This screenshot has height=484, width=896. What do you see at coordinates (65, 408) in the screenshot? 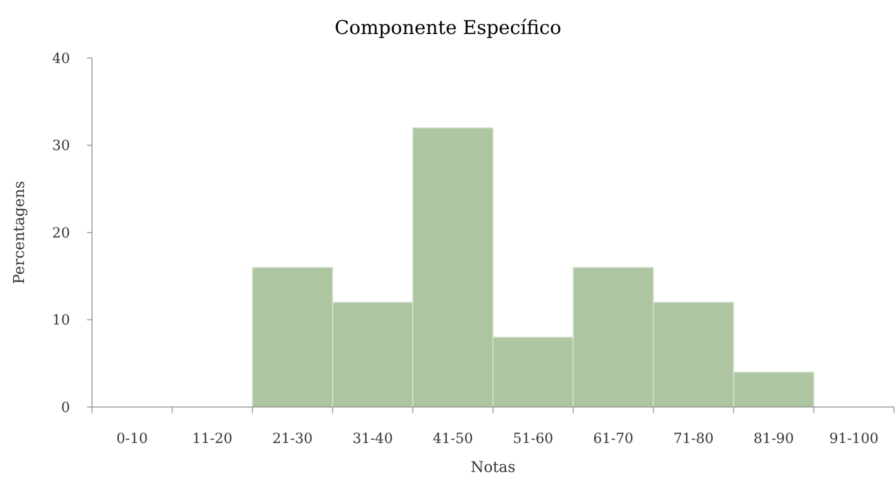
I see `y-tick-label: 0` at bounding box center [65, 408].